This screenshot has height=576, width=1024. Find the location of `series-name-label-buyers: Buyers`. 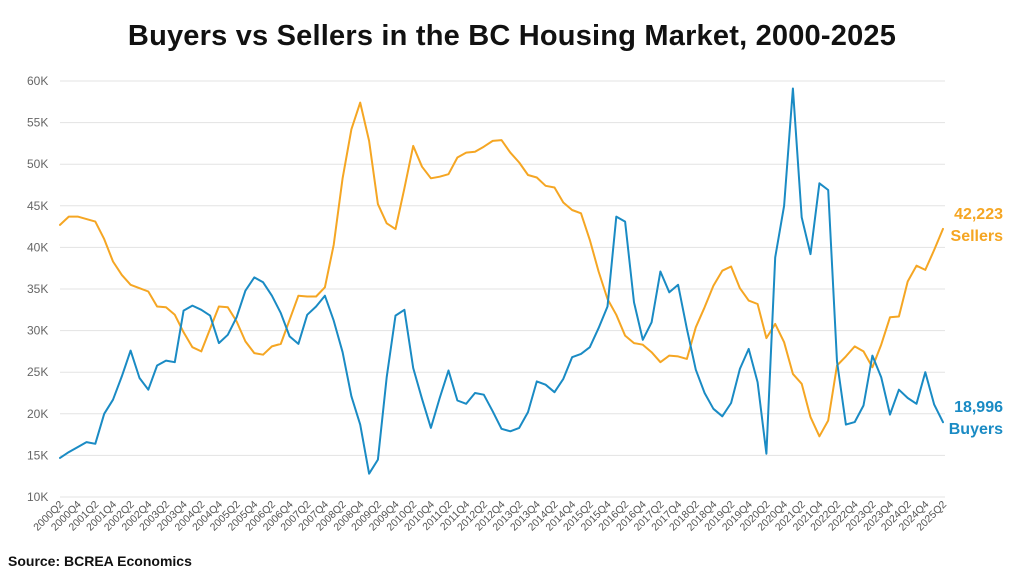

series-name-label-buyers: Buyers is located at coordinates (976, 429).